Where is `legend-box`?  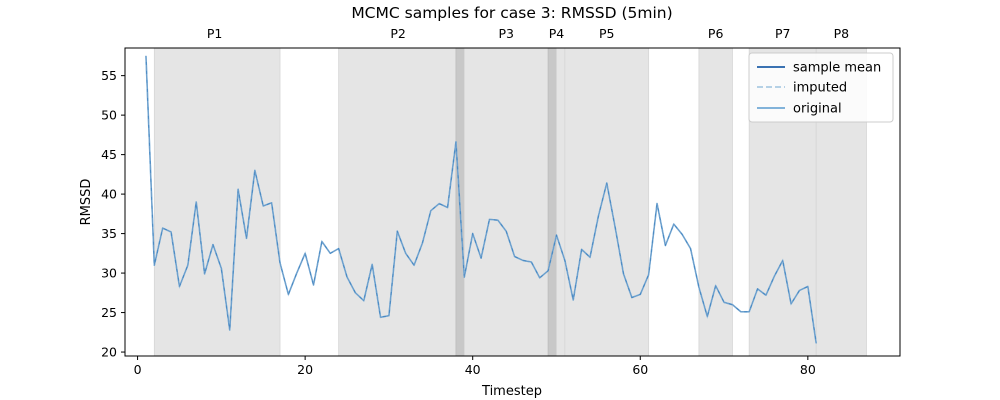
legend-box is located at coordinates (821, 87).